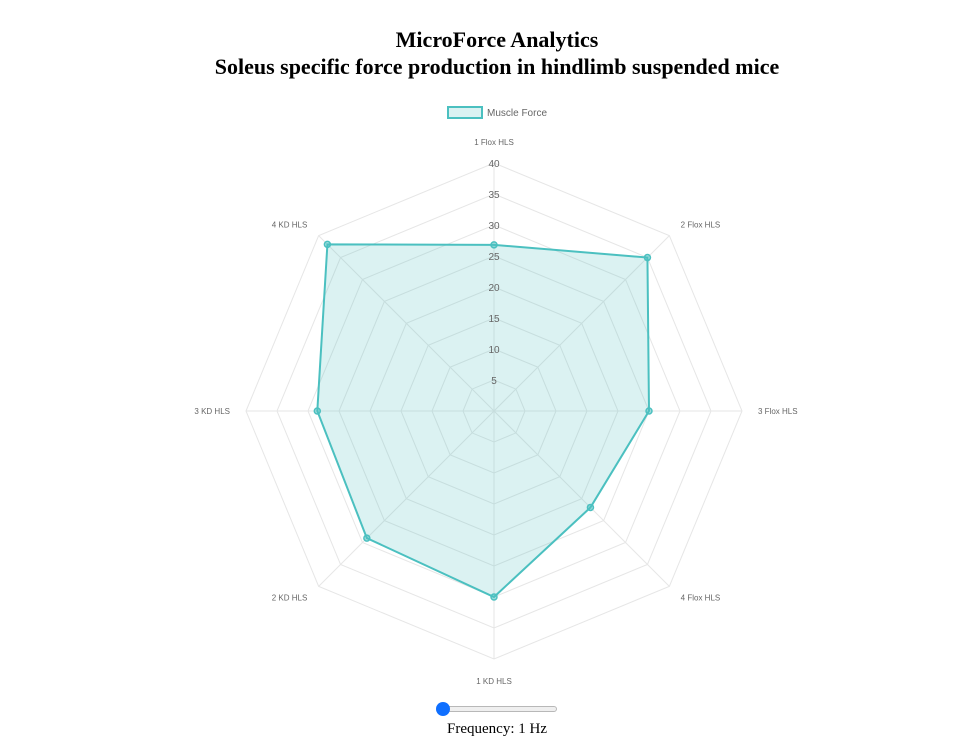  Describe the element at coordinates (494, 350) in the screenshot. I see `tick-label: 10` at that location.